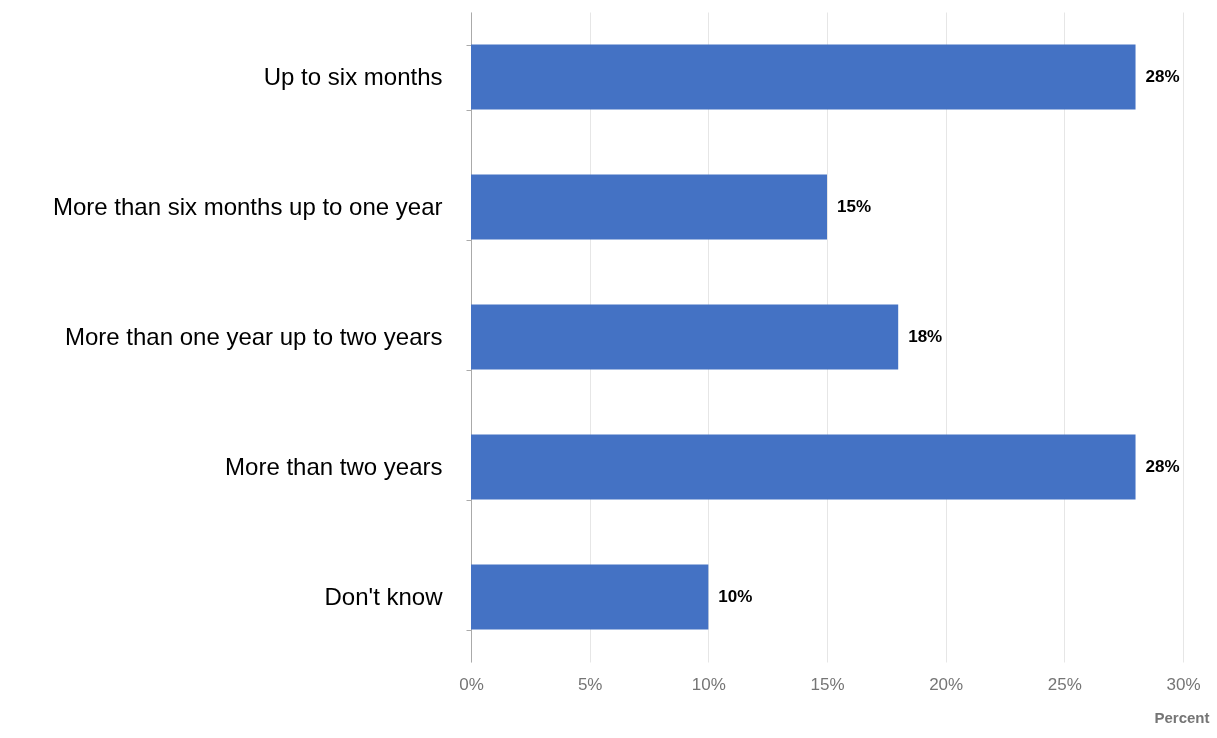 This screenshot has width=1217, height=738. What do you see at coordinates (854, 206) in the screenshot?
I see `data-label: 15%` at bounding box center [854, 206].